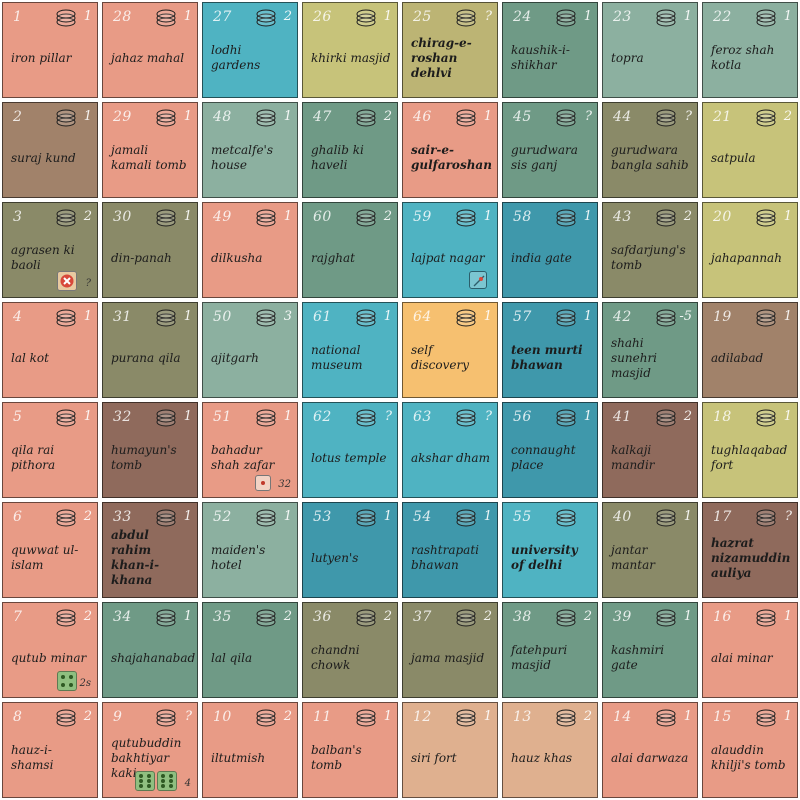 The image size is (800, 800). What do you see at coordinates (638, 657) in the screenshot?
I see `tile-name: kashmiri gate` at bounding box center [638, 657].